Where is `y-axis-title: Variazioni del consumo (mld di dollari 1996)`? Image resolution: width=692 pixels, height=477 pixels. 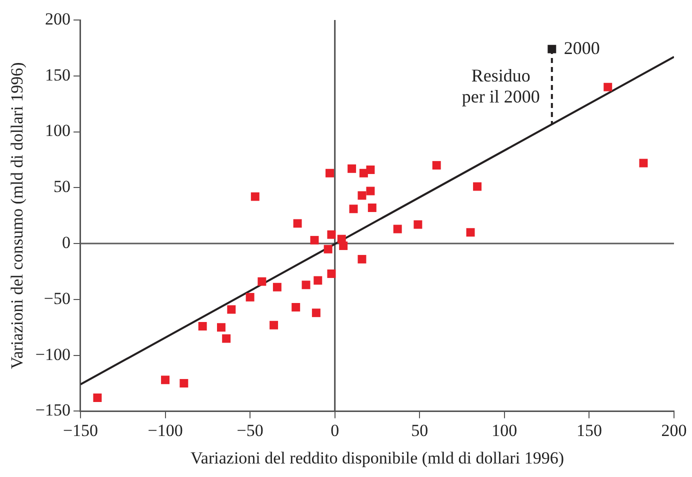 y-axis-title: Variazioni del consumo (mld di dollari 1996) is located at coordinates (17, 216).